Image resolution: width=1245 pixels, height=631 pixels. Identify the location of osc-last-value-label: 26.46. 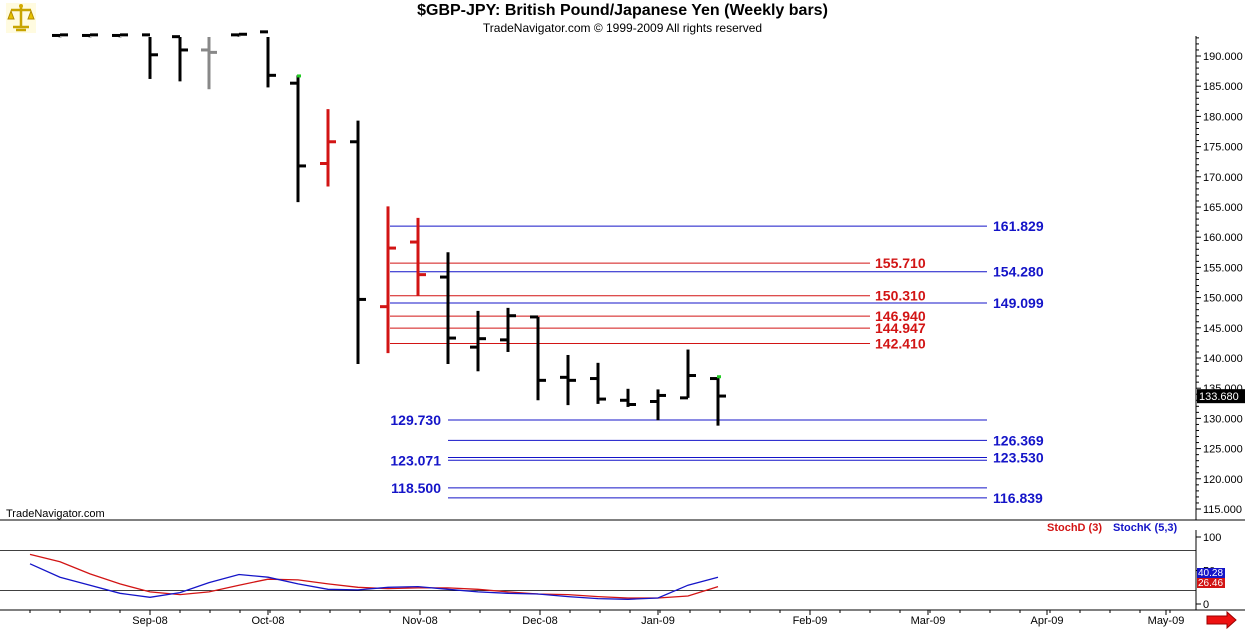
(1210, 583).